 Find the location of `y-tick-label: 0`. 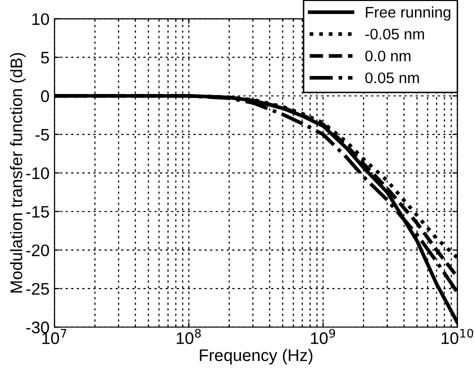

y-tick-label: 0 is located at coordinates (45, 96).